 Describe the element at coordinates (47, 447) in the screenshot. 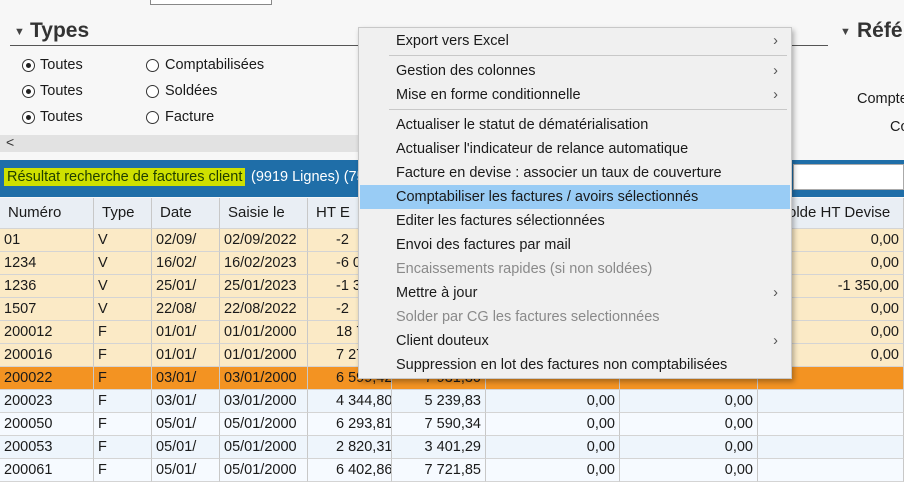

I see `table-cell: 200053` at that location.